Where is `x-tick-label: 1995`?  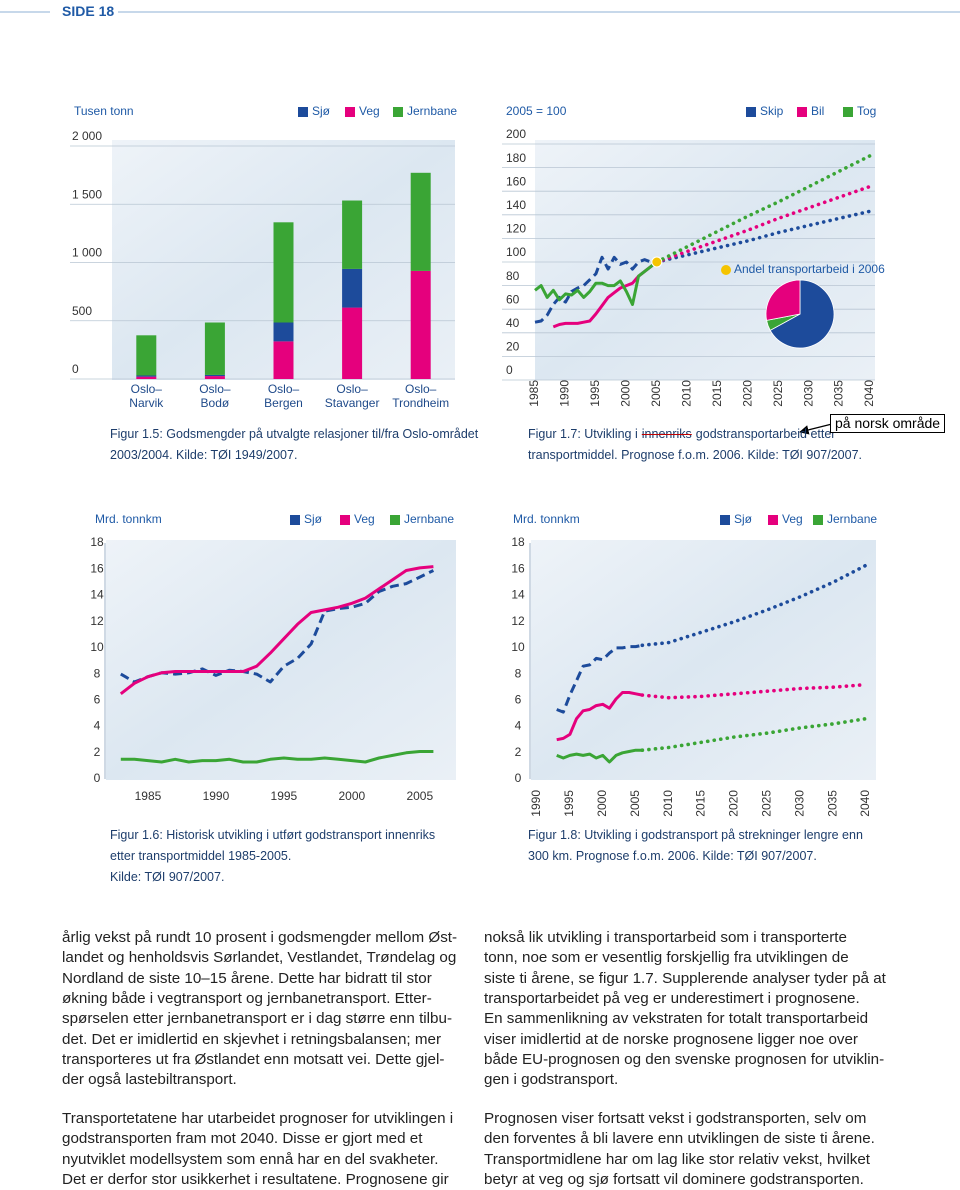 x-tick-label: 1995 is located at coordinates (284, 796).